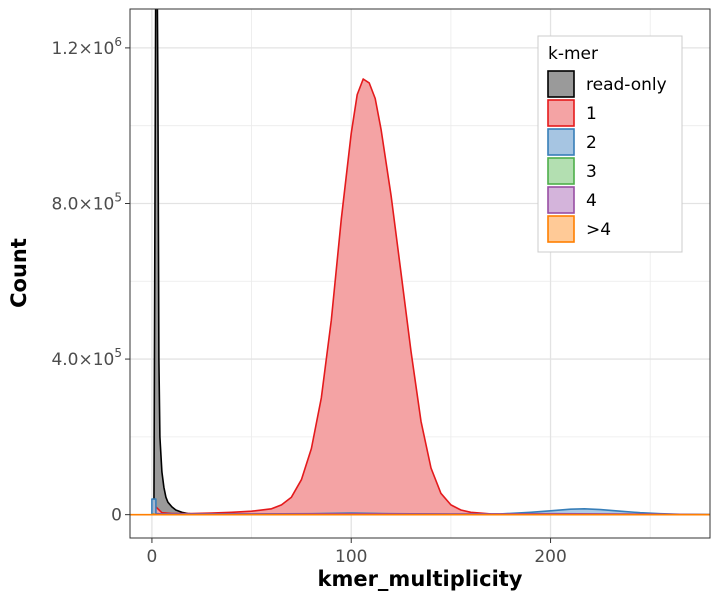 The height and width of the screenshot is (600, 720). What do you see at coordinates (19, 273) in the screenshot?
I see `y-axis-title: Count` at bounding box center [19, 273].